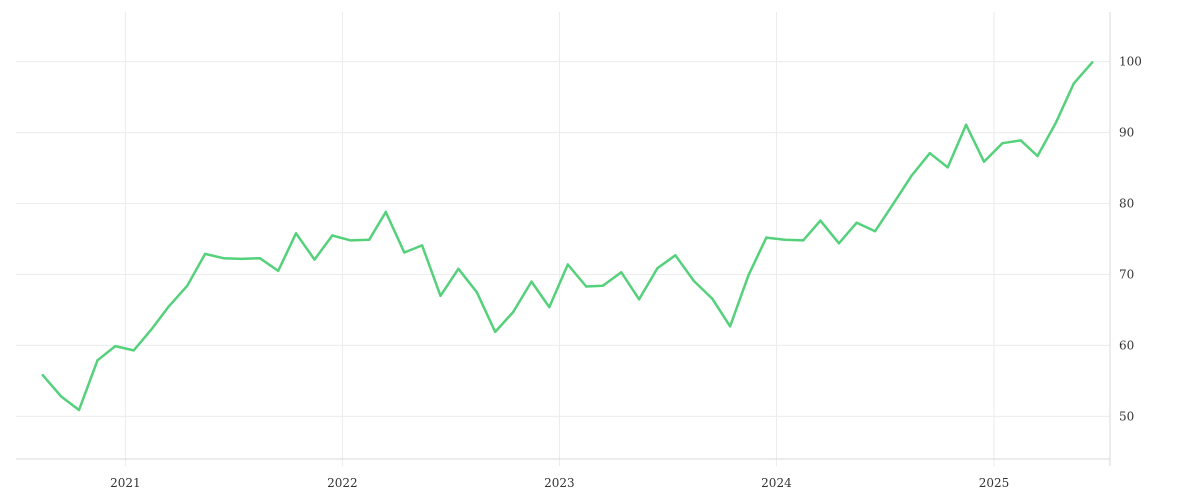 This screenshot has width=1200, height=500. What do you see at coordinates (1130, 62) in the screenshot?
I see `y-tick-label-100: 100` at bounding box center [1130, 62].